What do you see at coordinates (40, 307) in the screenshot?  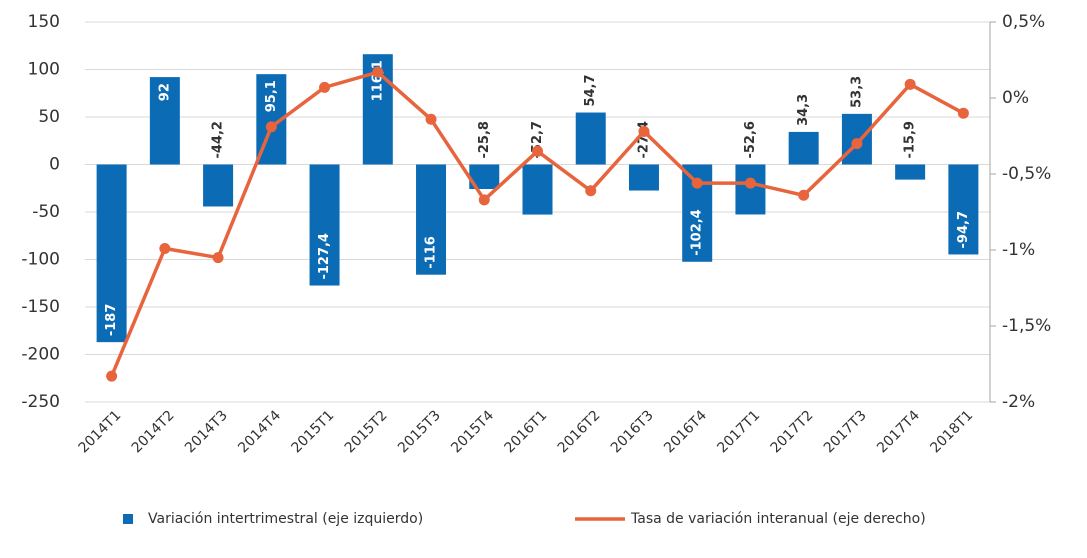 I see `y-tick-label: -150` at bounding box center [40, 307].